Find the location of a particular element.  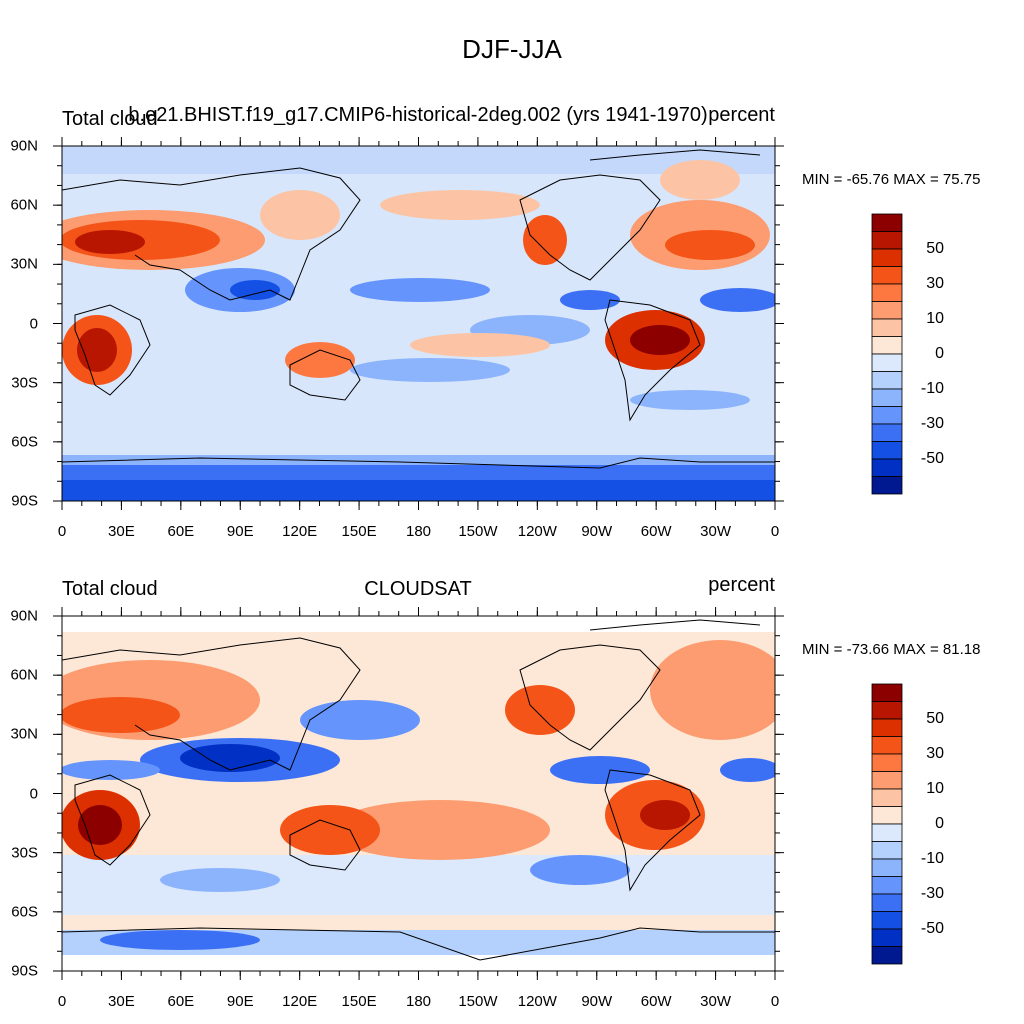

lat-tick-label: 90N is located at coordinates (24, 616).